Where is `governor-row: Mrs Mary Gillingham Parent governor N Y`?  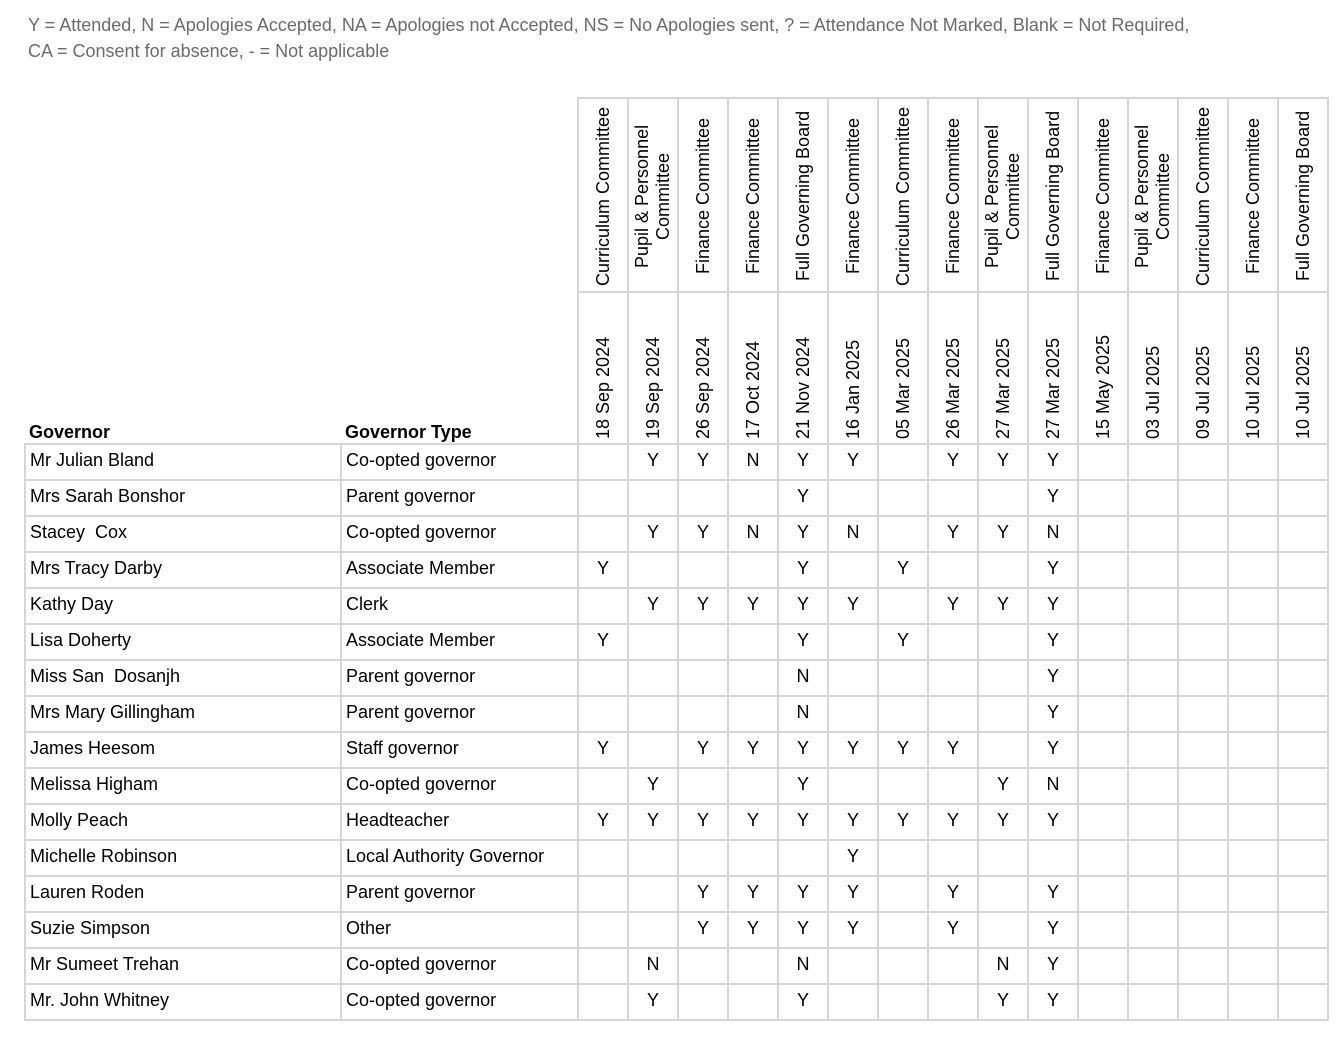
governor-row: Mrs Mary Gillingham Parent governor N Y is located at coordinates (676, 714).